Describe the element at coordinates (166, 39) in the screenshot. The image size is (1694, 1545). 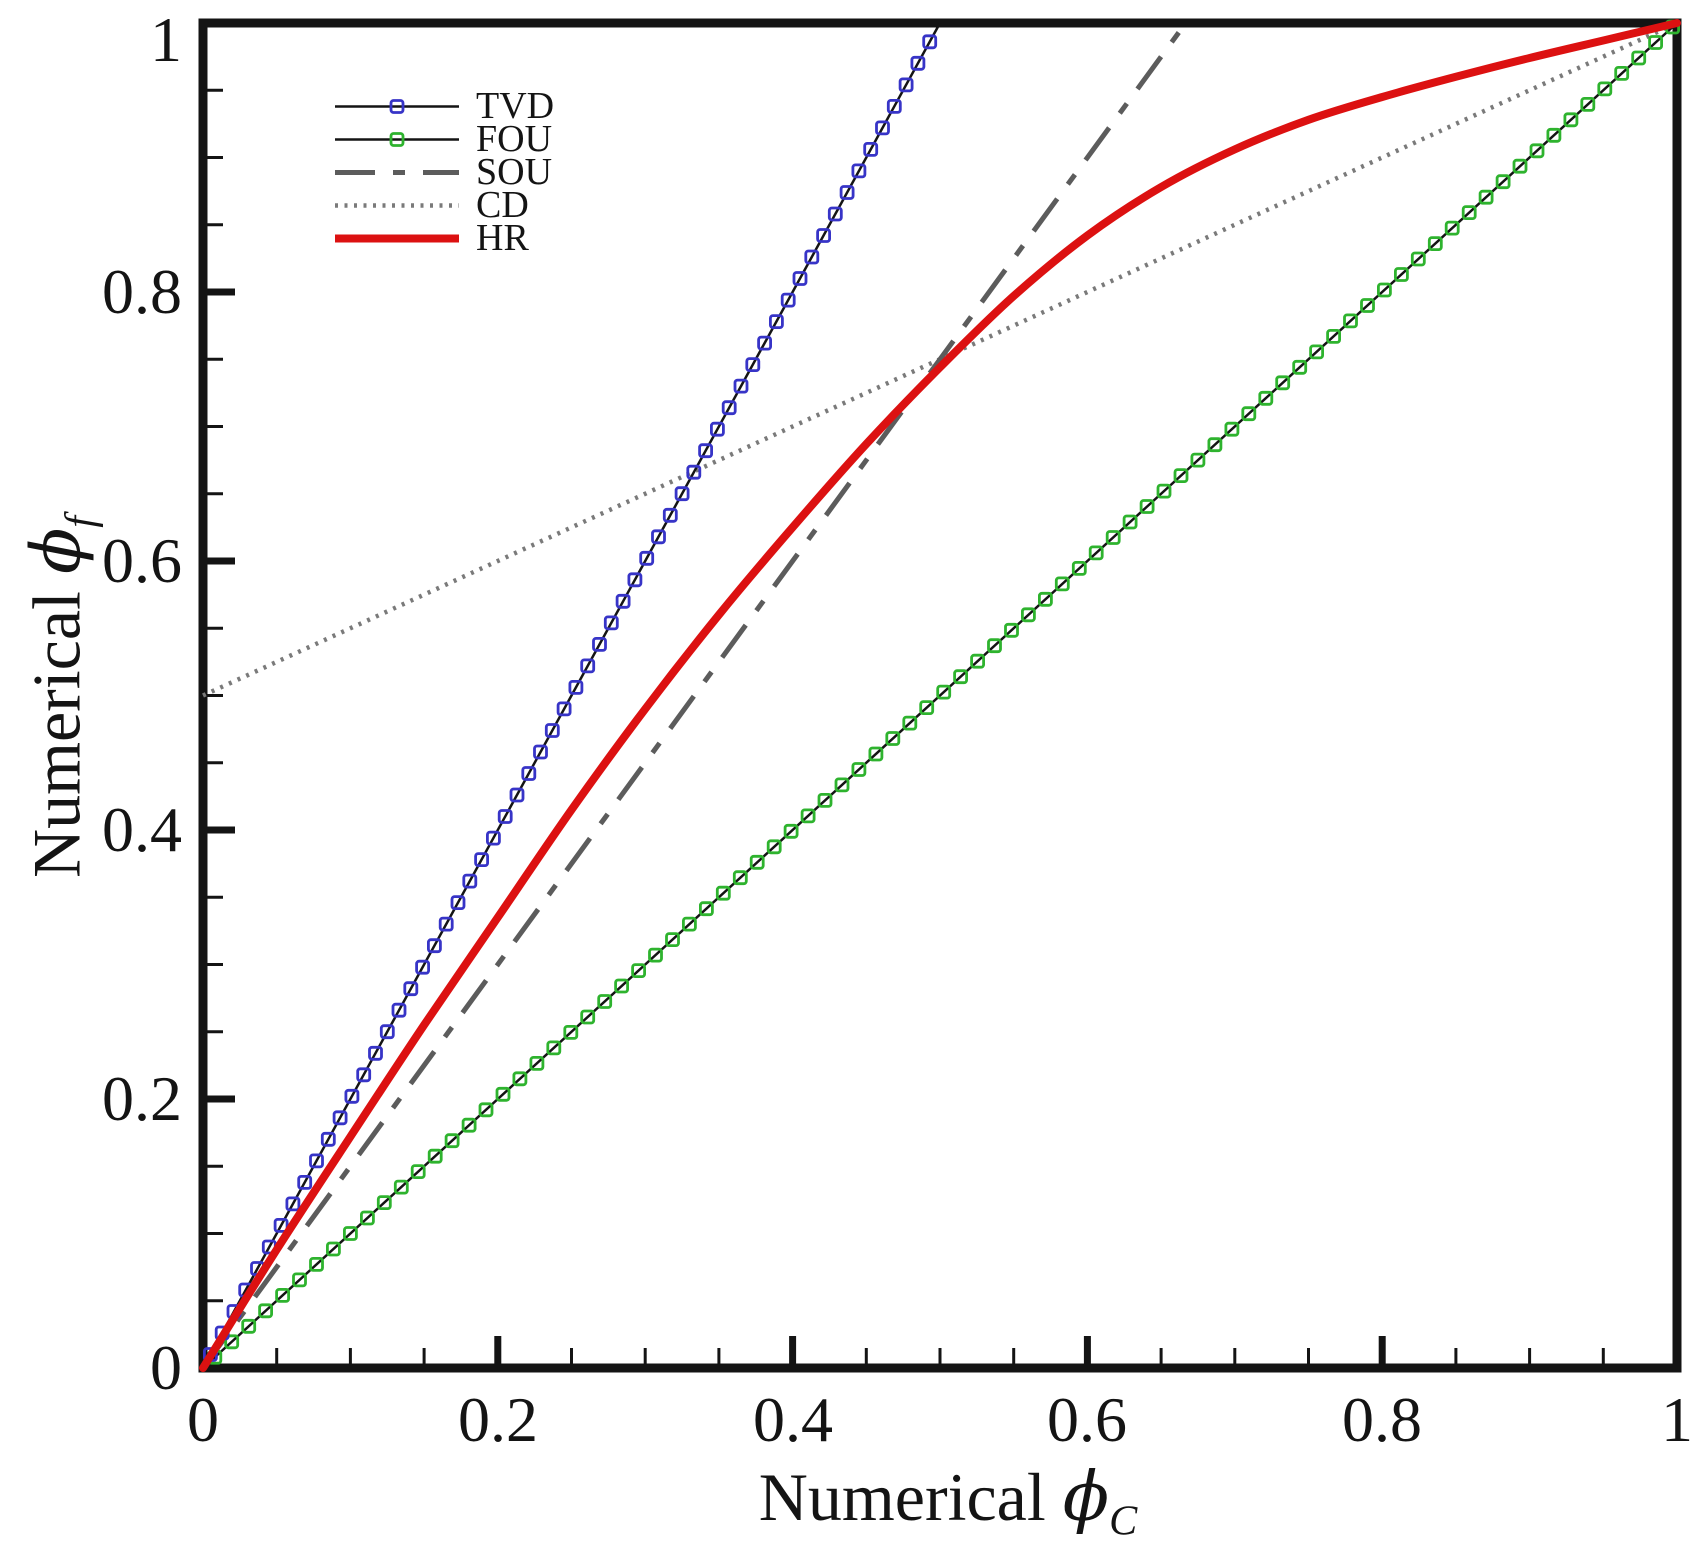
I see `y-tick-label-1: 1` at that location.